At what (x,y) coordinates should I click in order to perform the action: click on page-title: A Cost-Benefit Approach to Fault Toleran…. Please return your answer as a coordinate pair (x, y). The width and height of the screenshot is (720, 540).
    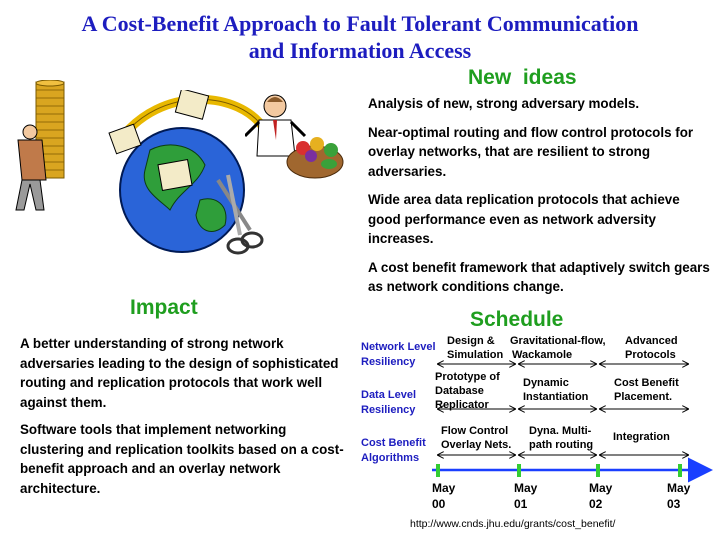
    Looking at the image, I should click on (360, 37).